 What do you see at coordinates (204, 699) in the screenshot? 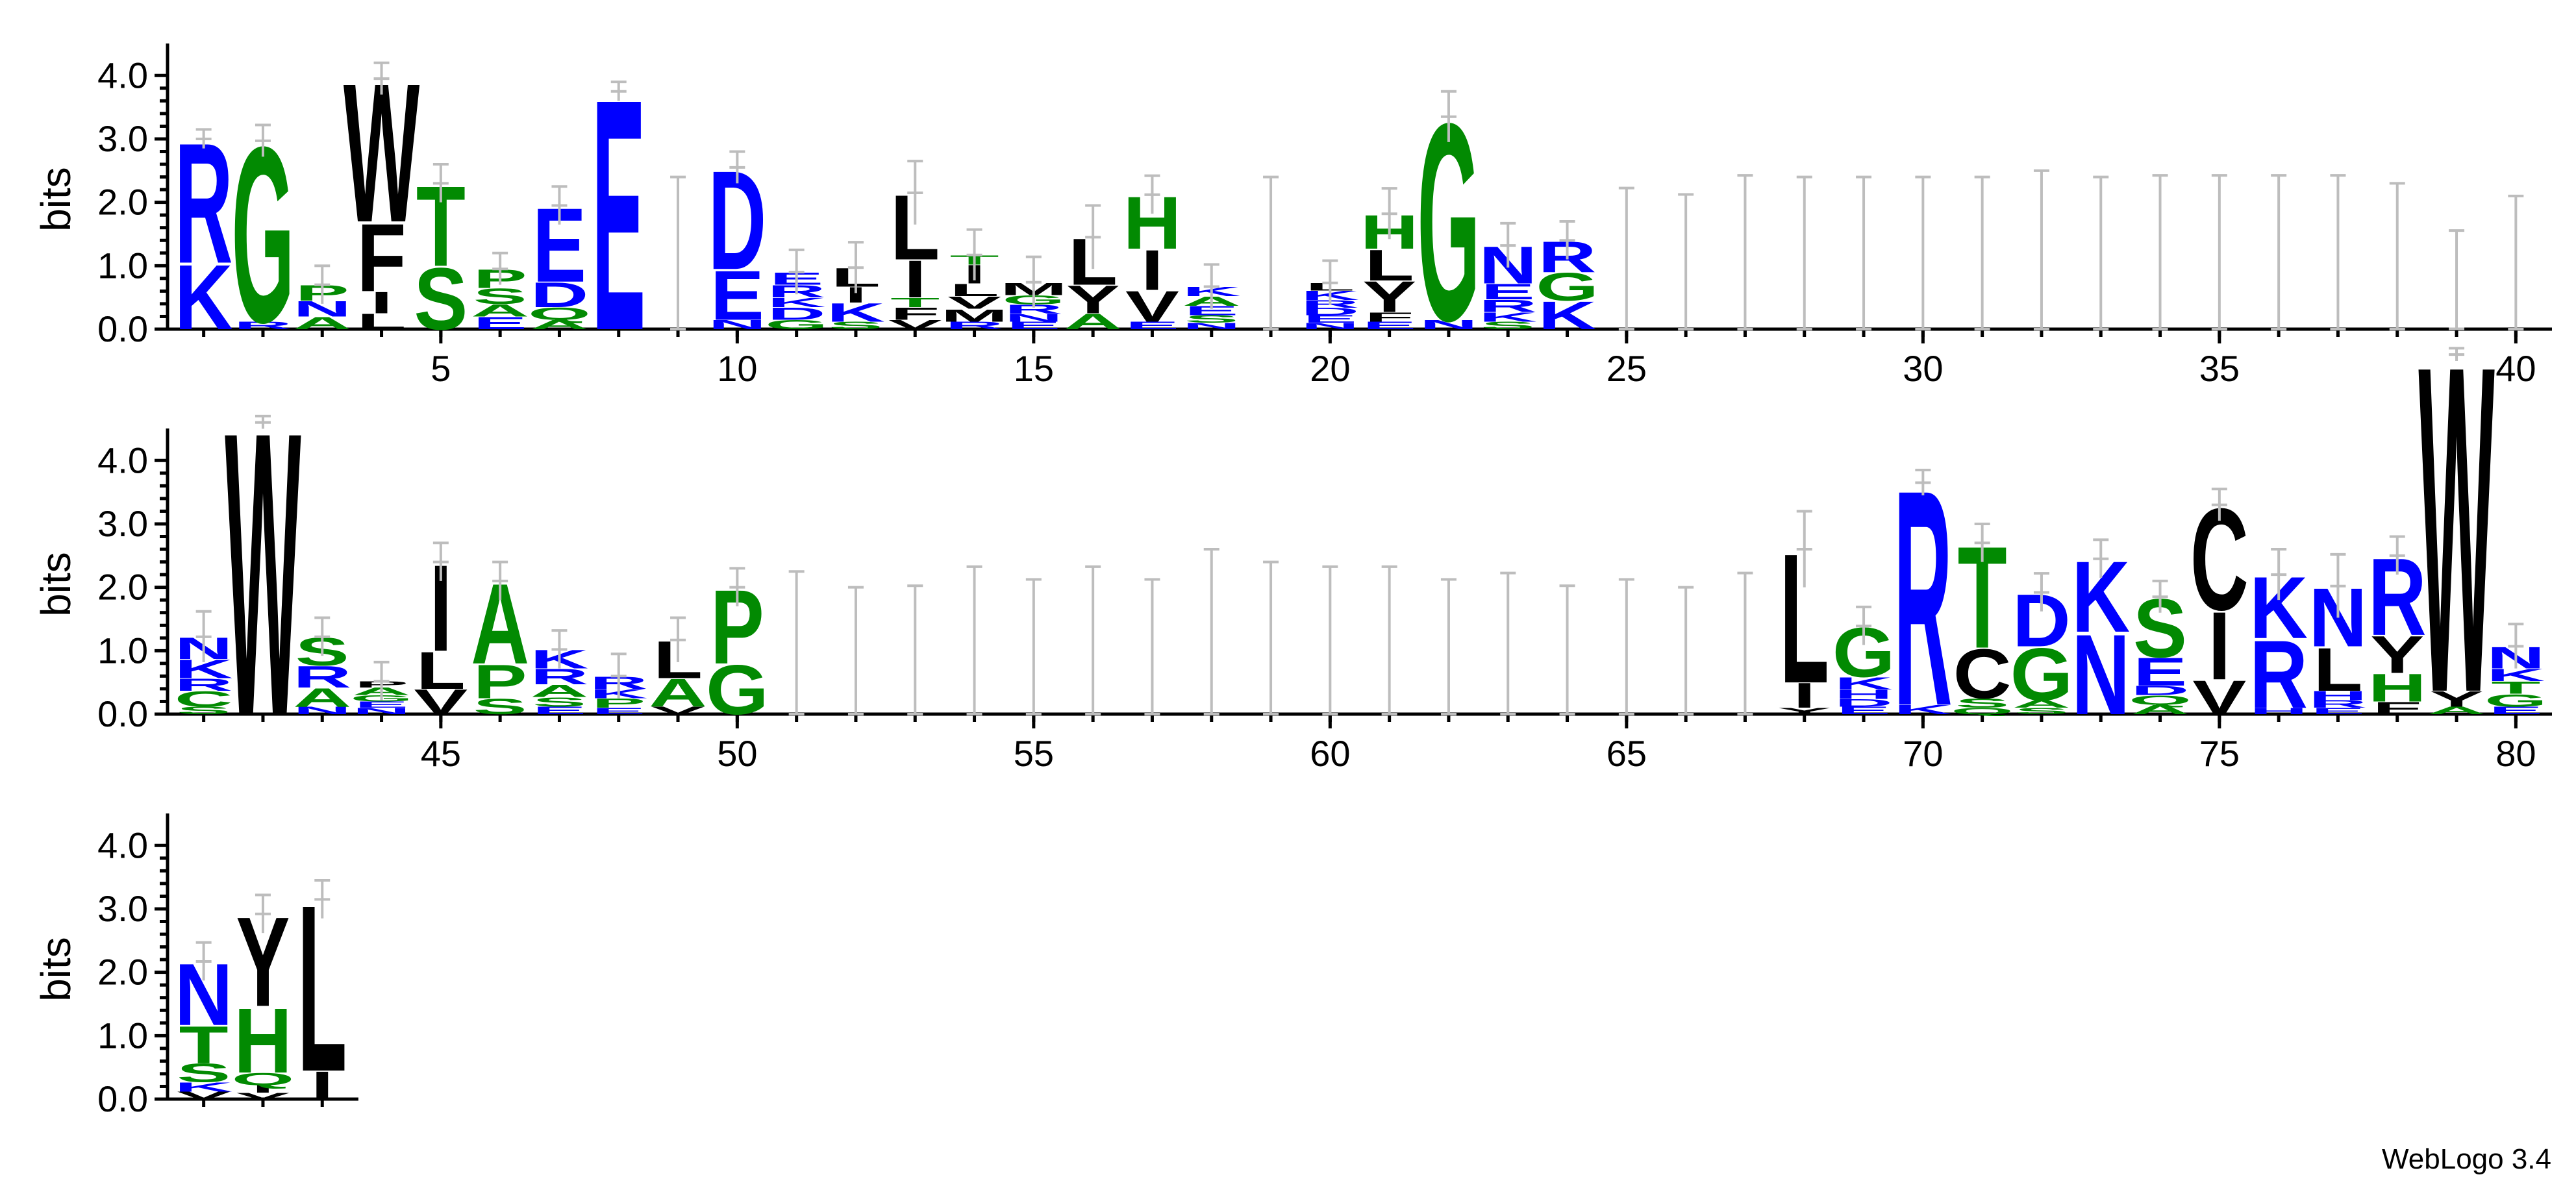
I see `logo-letter-C: C` at bounding box center [204, 699].